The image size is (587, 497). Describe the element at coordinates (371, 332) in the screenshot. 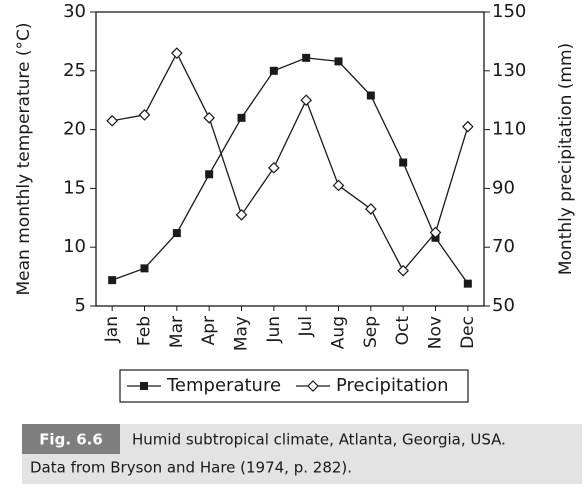

I see `x-tick-label: Sep` at that location.